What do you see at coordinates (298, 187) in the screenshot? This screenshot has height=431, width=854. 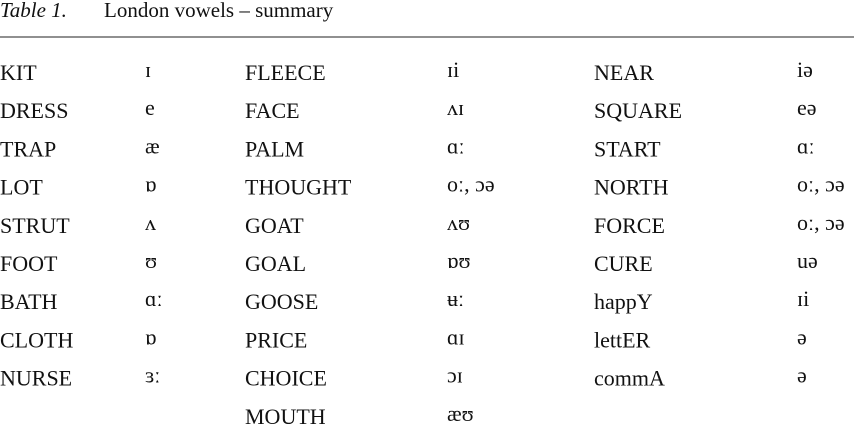 I see `lexical-set: THOUGHT` at bounding box center [298, 187].